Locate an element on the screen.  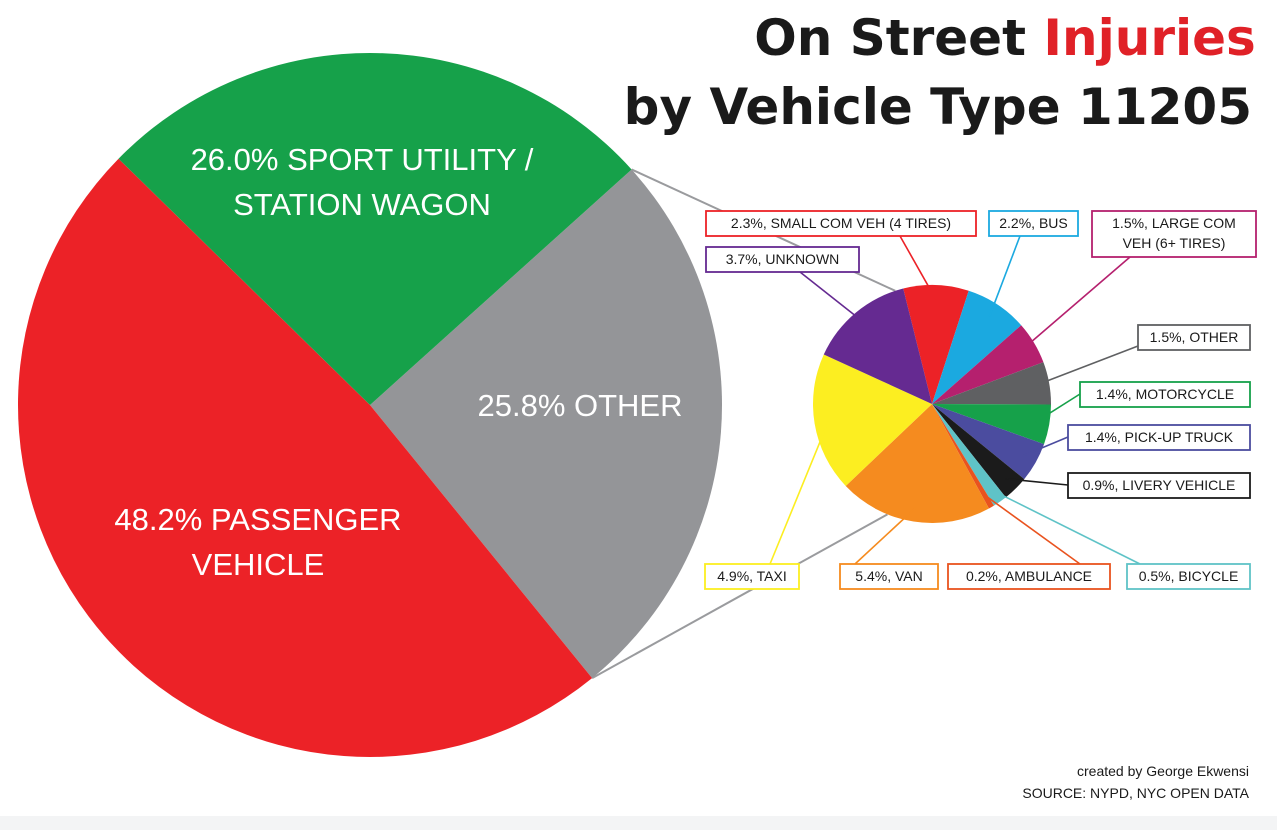
credit-source: SOURCE: NYPD, NYC OPEN DATA is located at coordinates (1135, 793).